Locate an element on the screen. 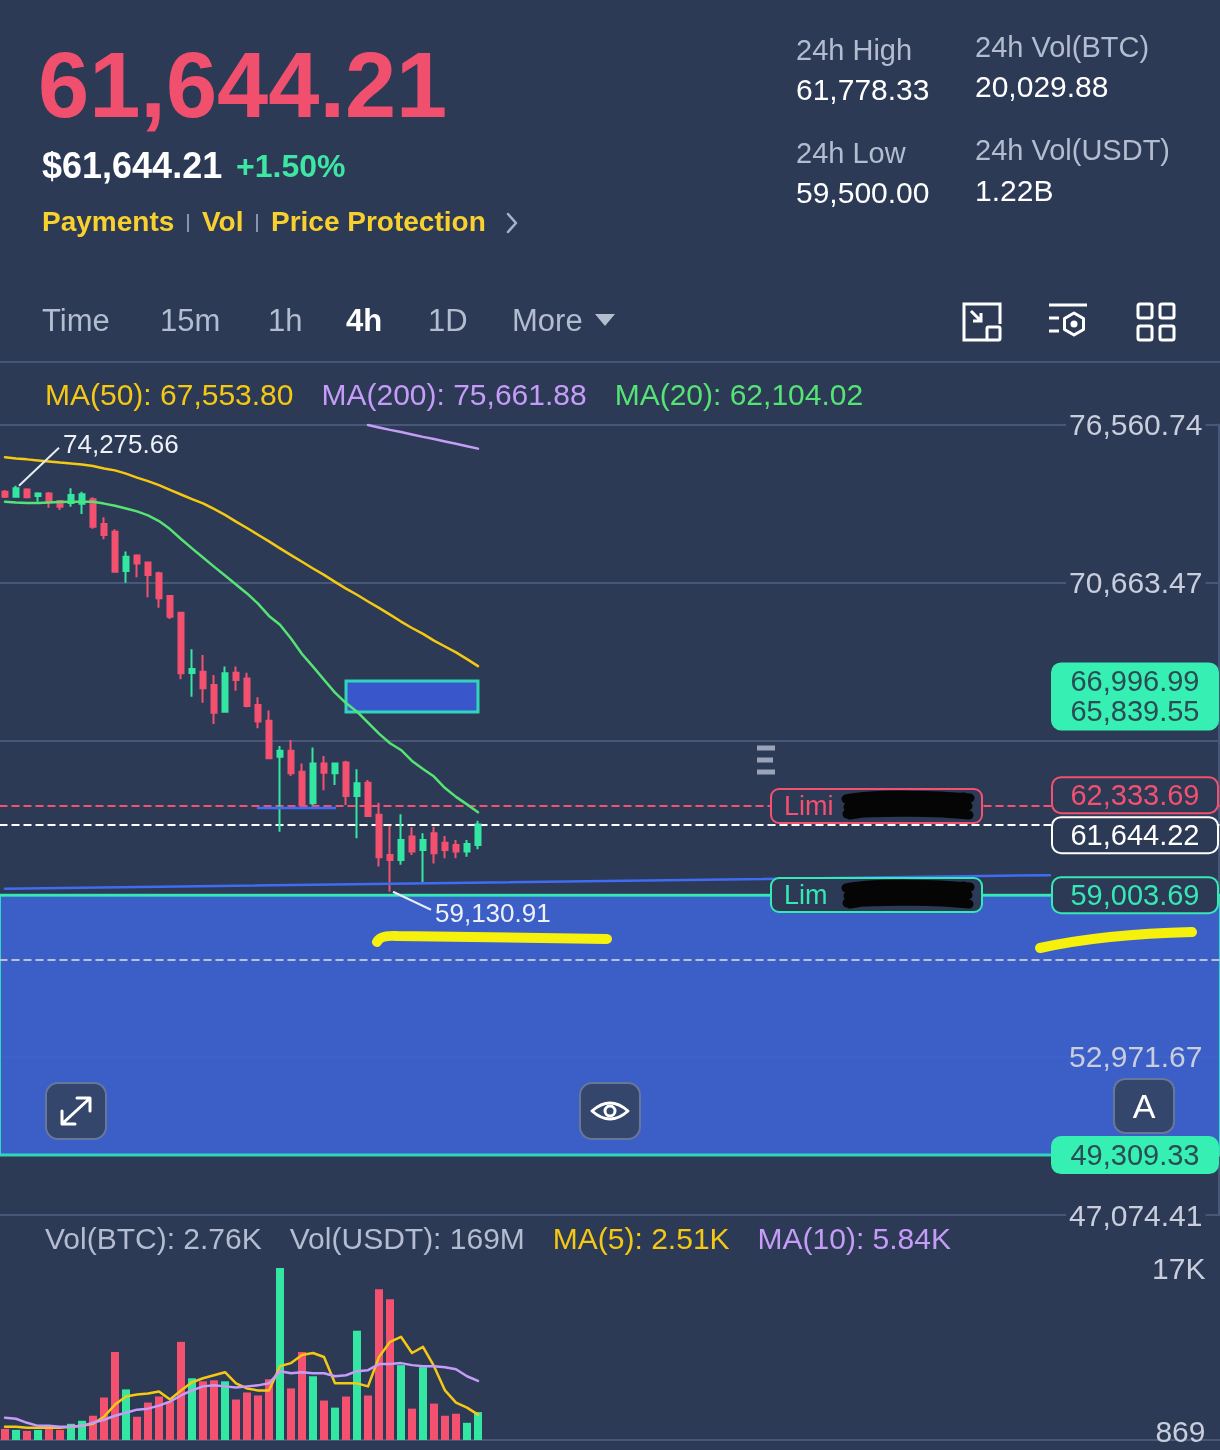  ref-line-label: 59,003.69 is located at coordinates (1135, 895).